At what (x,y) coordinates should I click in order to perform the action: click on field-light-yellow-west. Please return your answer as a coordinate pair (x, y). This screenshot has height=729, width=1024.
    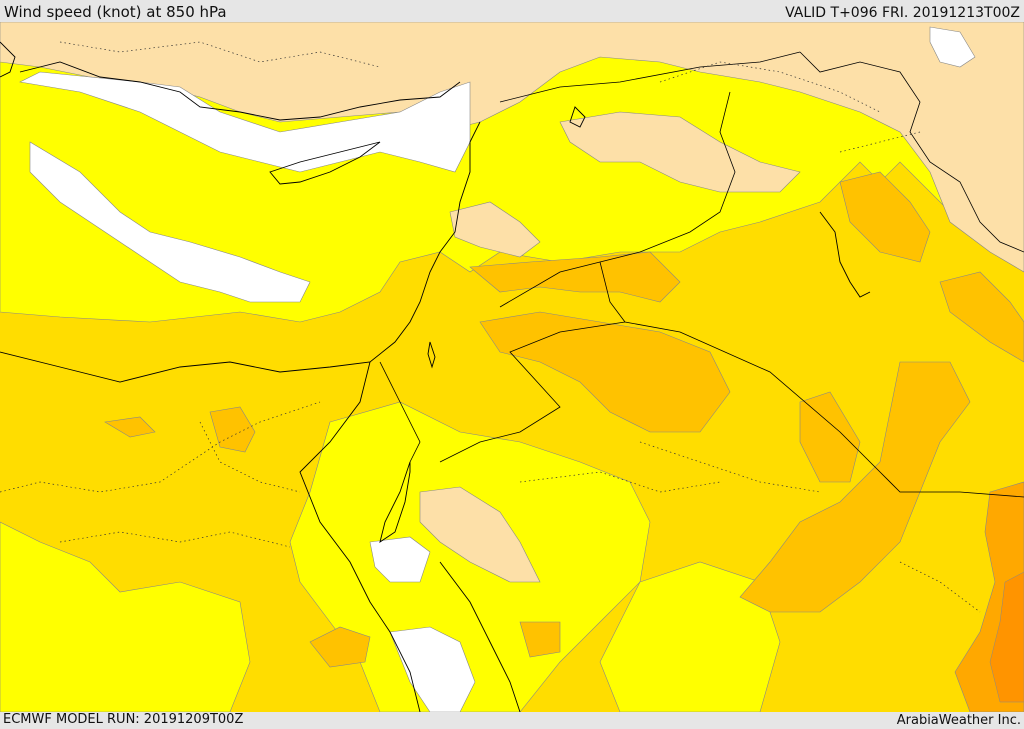
    Looking at the image, I should click on (125, 616).